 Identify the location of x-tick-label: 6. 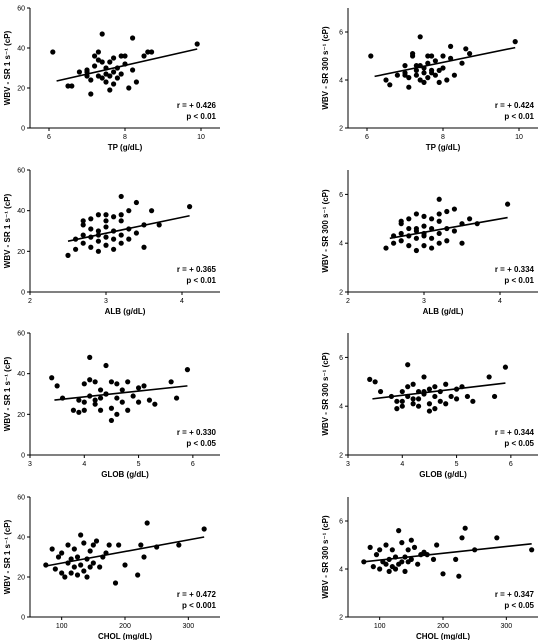
(49, 137).